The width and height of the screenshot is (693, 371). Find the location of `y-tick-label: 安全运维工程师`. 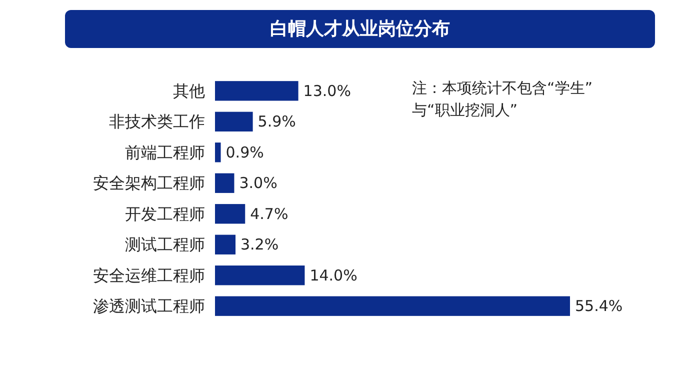

y-tick-label: 安全运维工程师 is located at coordinates (149, 275).